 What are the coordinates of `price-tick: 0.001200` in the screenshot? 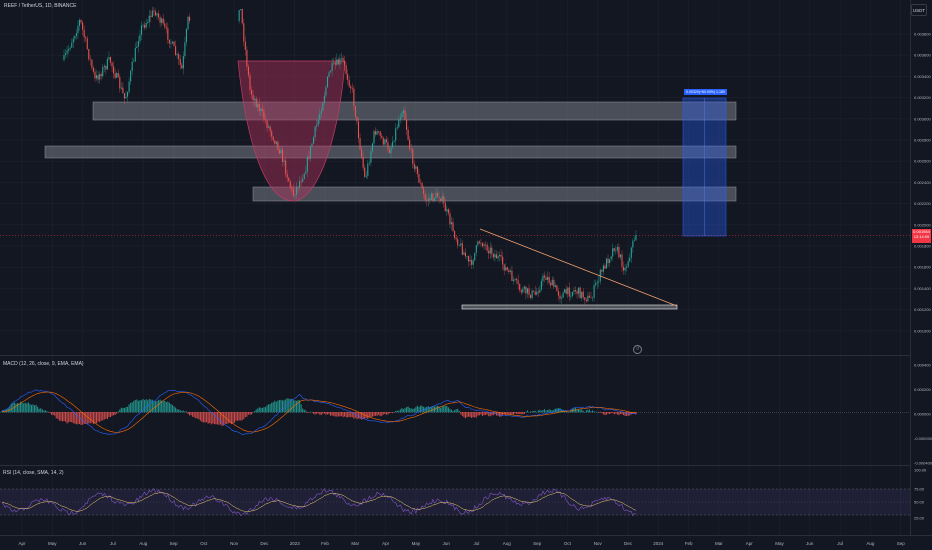 It's located at (922, 309).